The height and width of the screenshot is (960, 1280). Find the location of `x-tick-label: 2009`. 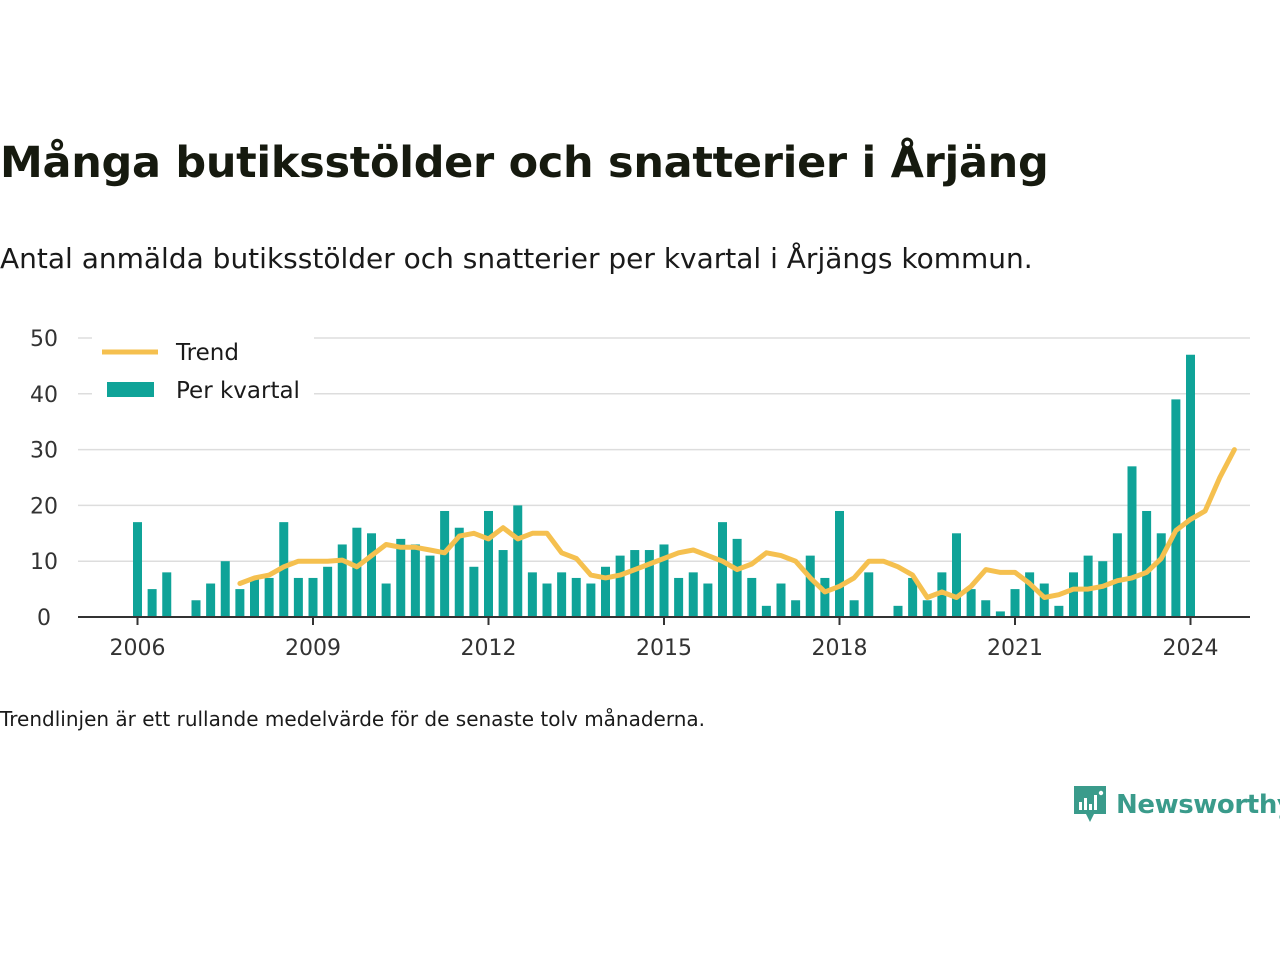

x-tick-label: 2009 is located at coordinates (313, 648).